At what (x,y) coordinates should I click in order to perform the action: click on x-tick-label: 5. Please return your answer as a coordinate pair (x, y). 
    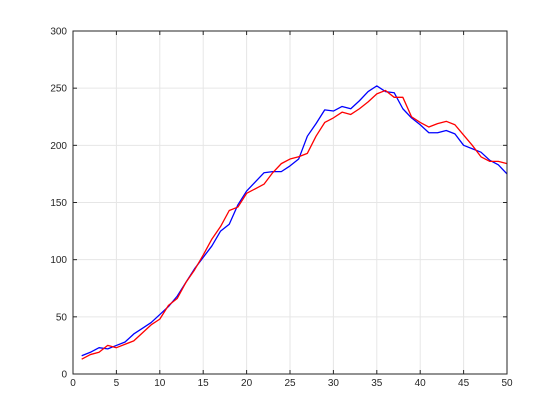
    Looking at the image, I should click on (117, 383).